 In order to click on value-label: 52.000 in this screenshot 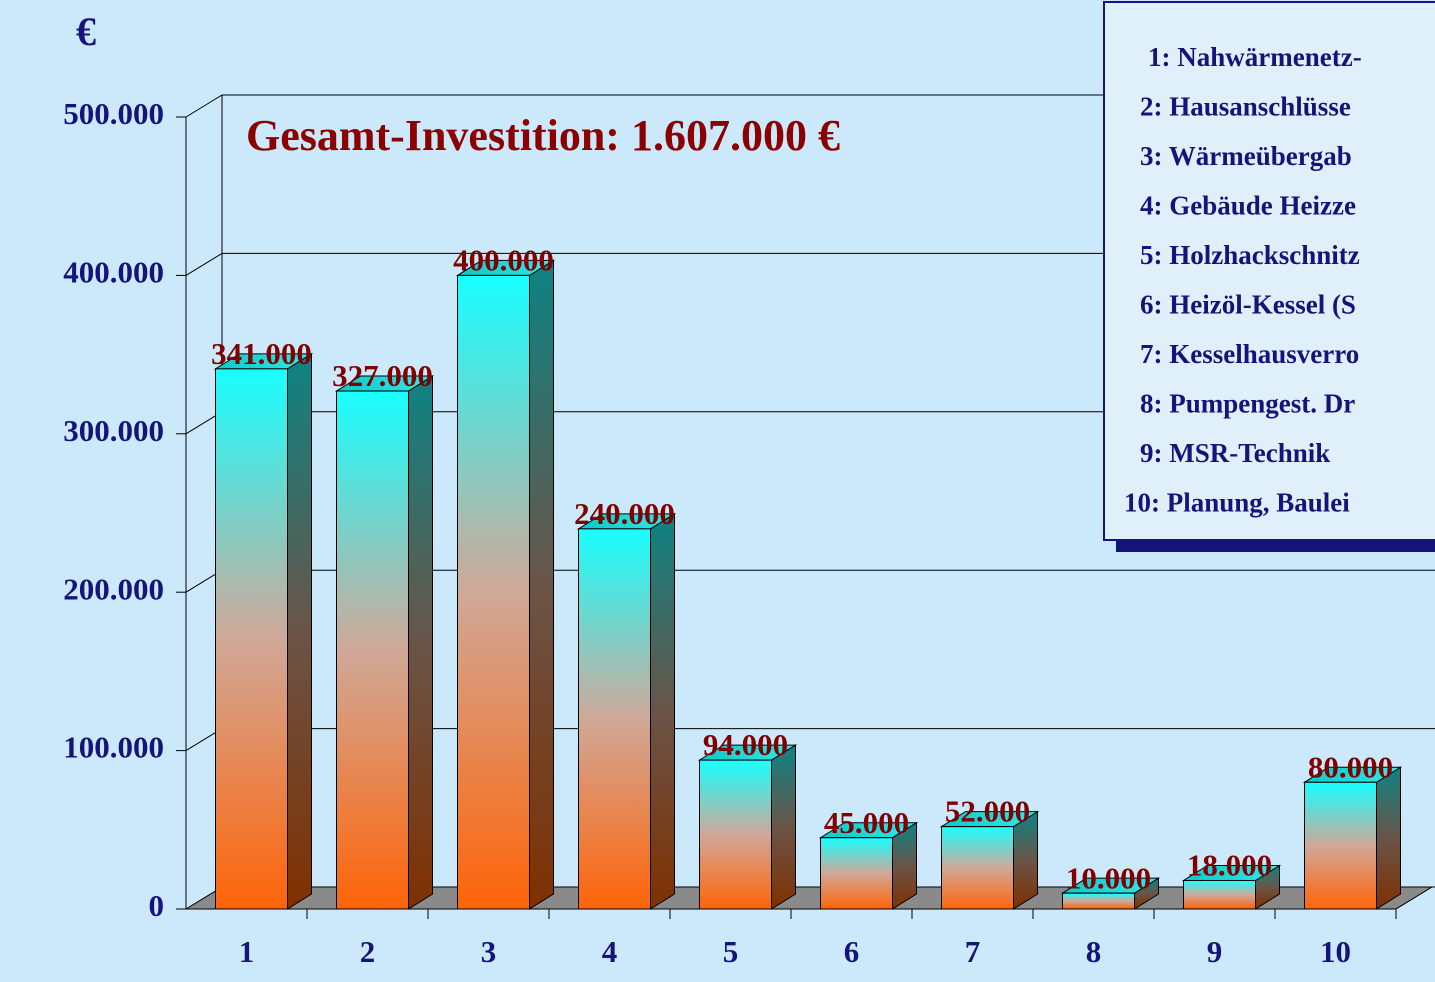, I will do `click(987, 811)`.